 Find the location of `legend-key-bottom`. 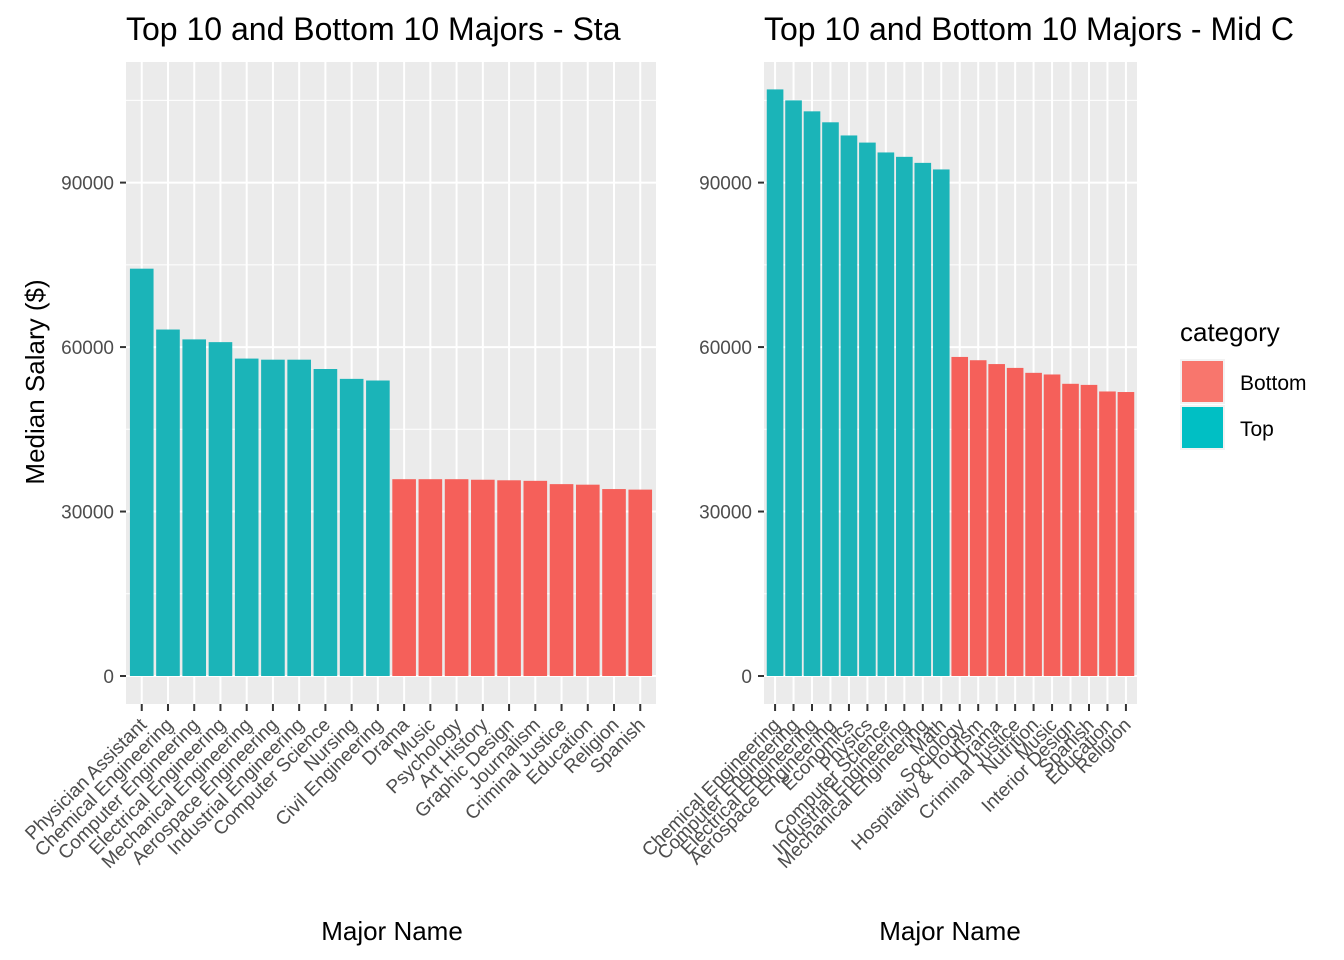

legend-key-bottom is located at coordinates (1202, 381).